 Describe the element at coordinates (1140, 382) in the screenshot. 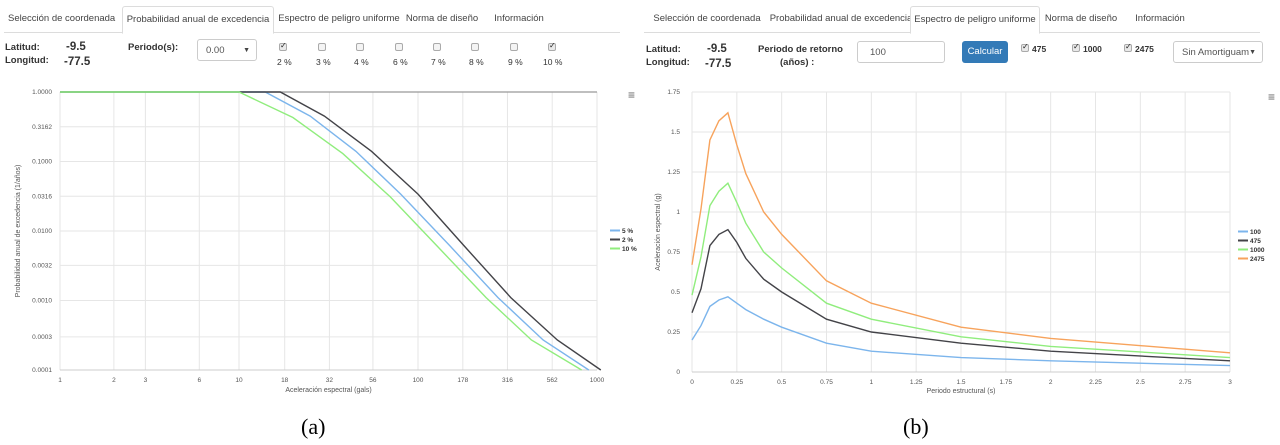

I see `x-tick-label: 2.5` at that location.